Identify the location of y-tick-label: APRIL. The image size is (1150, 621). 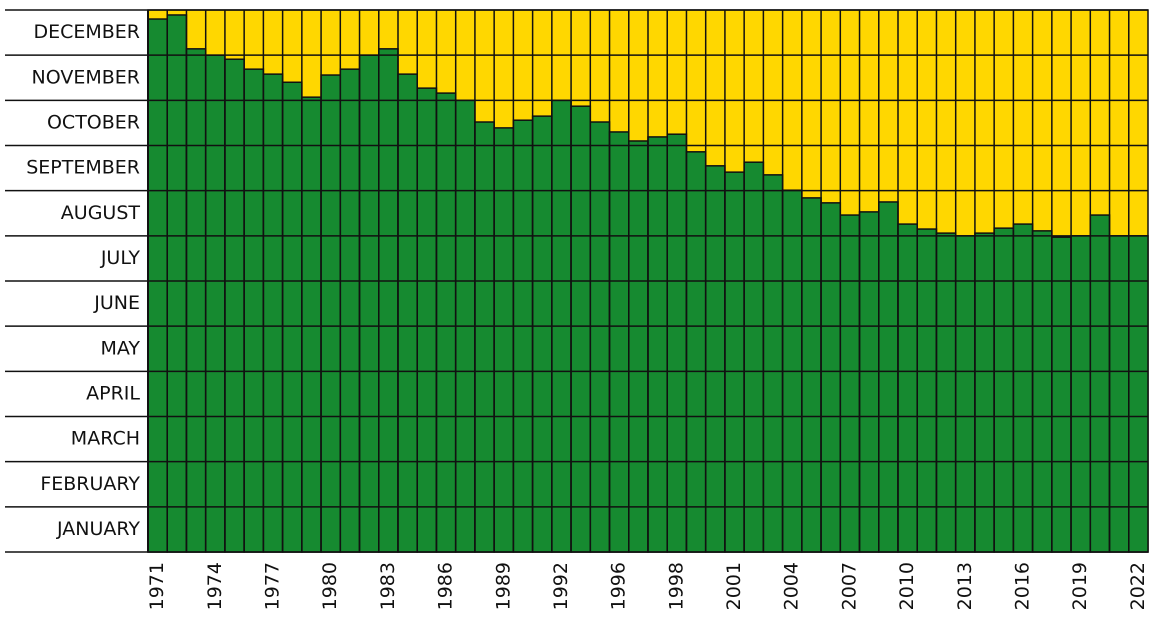
(113, 393).